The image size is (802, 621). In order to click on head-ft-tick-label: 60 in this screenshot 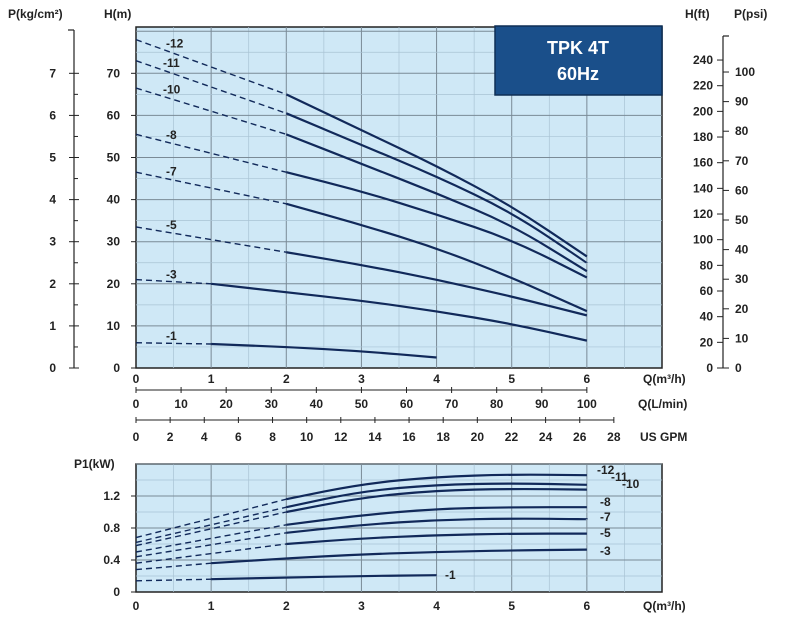, I will do `click(707, 291)`.